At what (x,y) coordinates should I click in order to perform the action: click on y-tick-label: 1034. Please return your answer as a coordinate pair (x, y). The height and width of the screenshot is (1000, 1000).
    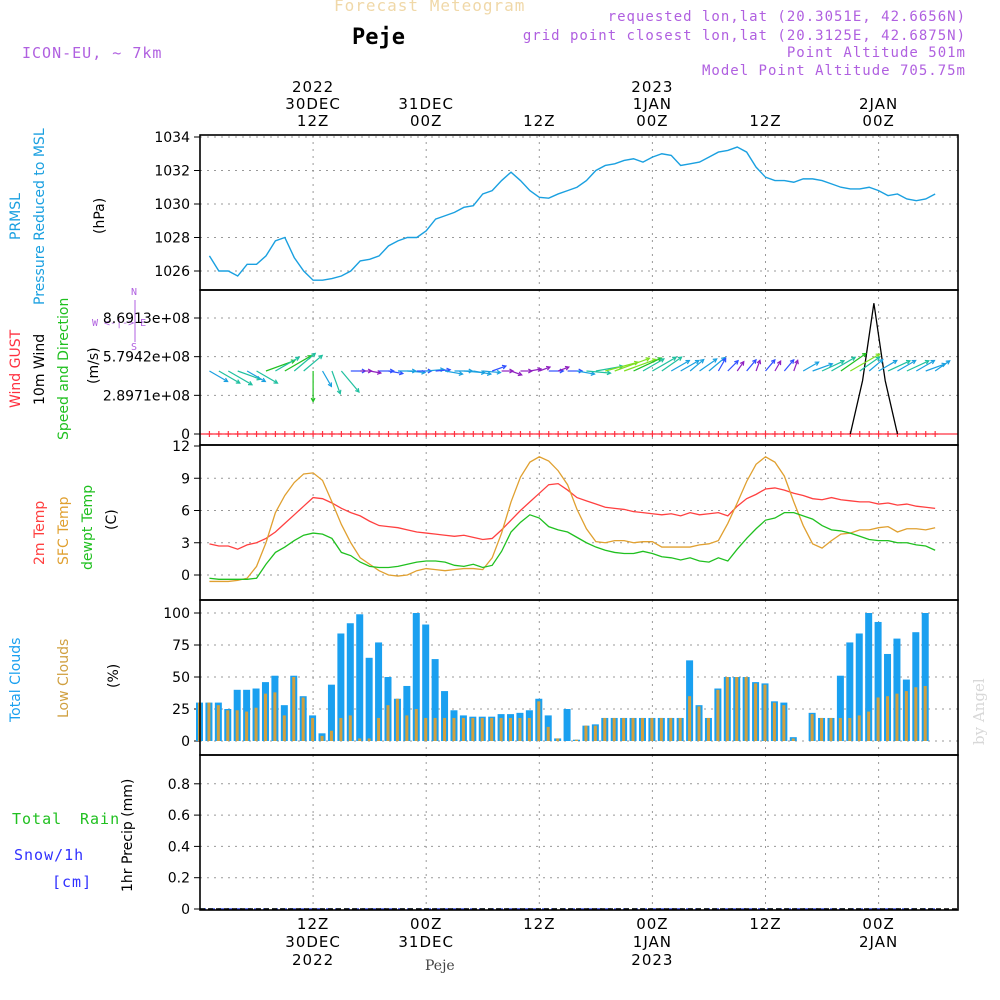
    Looking at the image, I should click on (172, 138).